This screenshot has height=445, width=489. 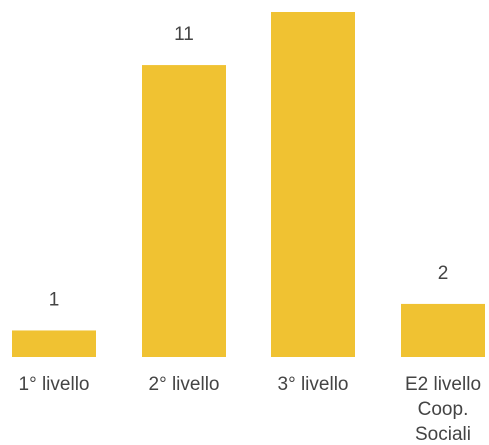 What do you see at coordinates (443, 384) in the screenshot?
I see `category-label-4-line-1: E2 livello` at bounding box center [443, 384].